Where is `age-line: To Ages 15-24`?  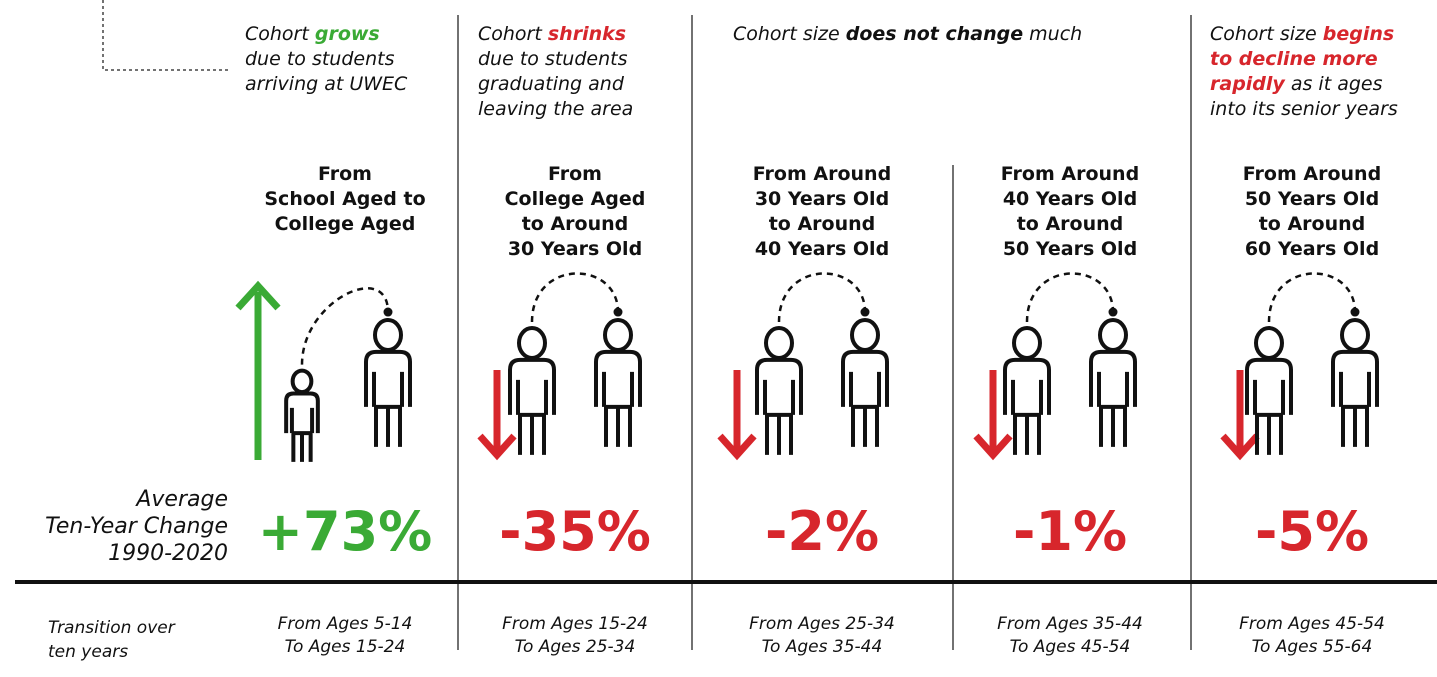 age-line: To Ages 15-24 is located at coordinates (345, 647).